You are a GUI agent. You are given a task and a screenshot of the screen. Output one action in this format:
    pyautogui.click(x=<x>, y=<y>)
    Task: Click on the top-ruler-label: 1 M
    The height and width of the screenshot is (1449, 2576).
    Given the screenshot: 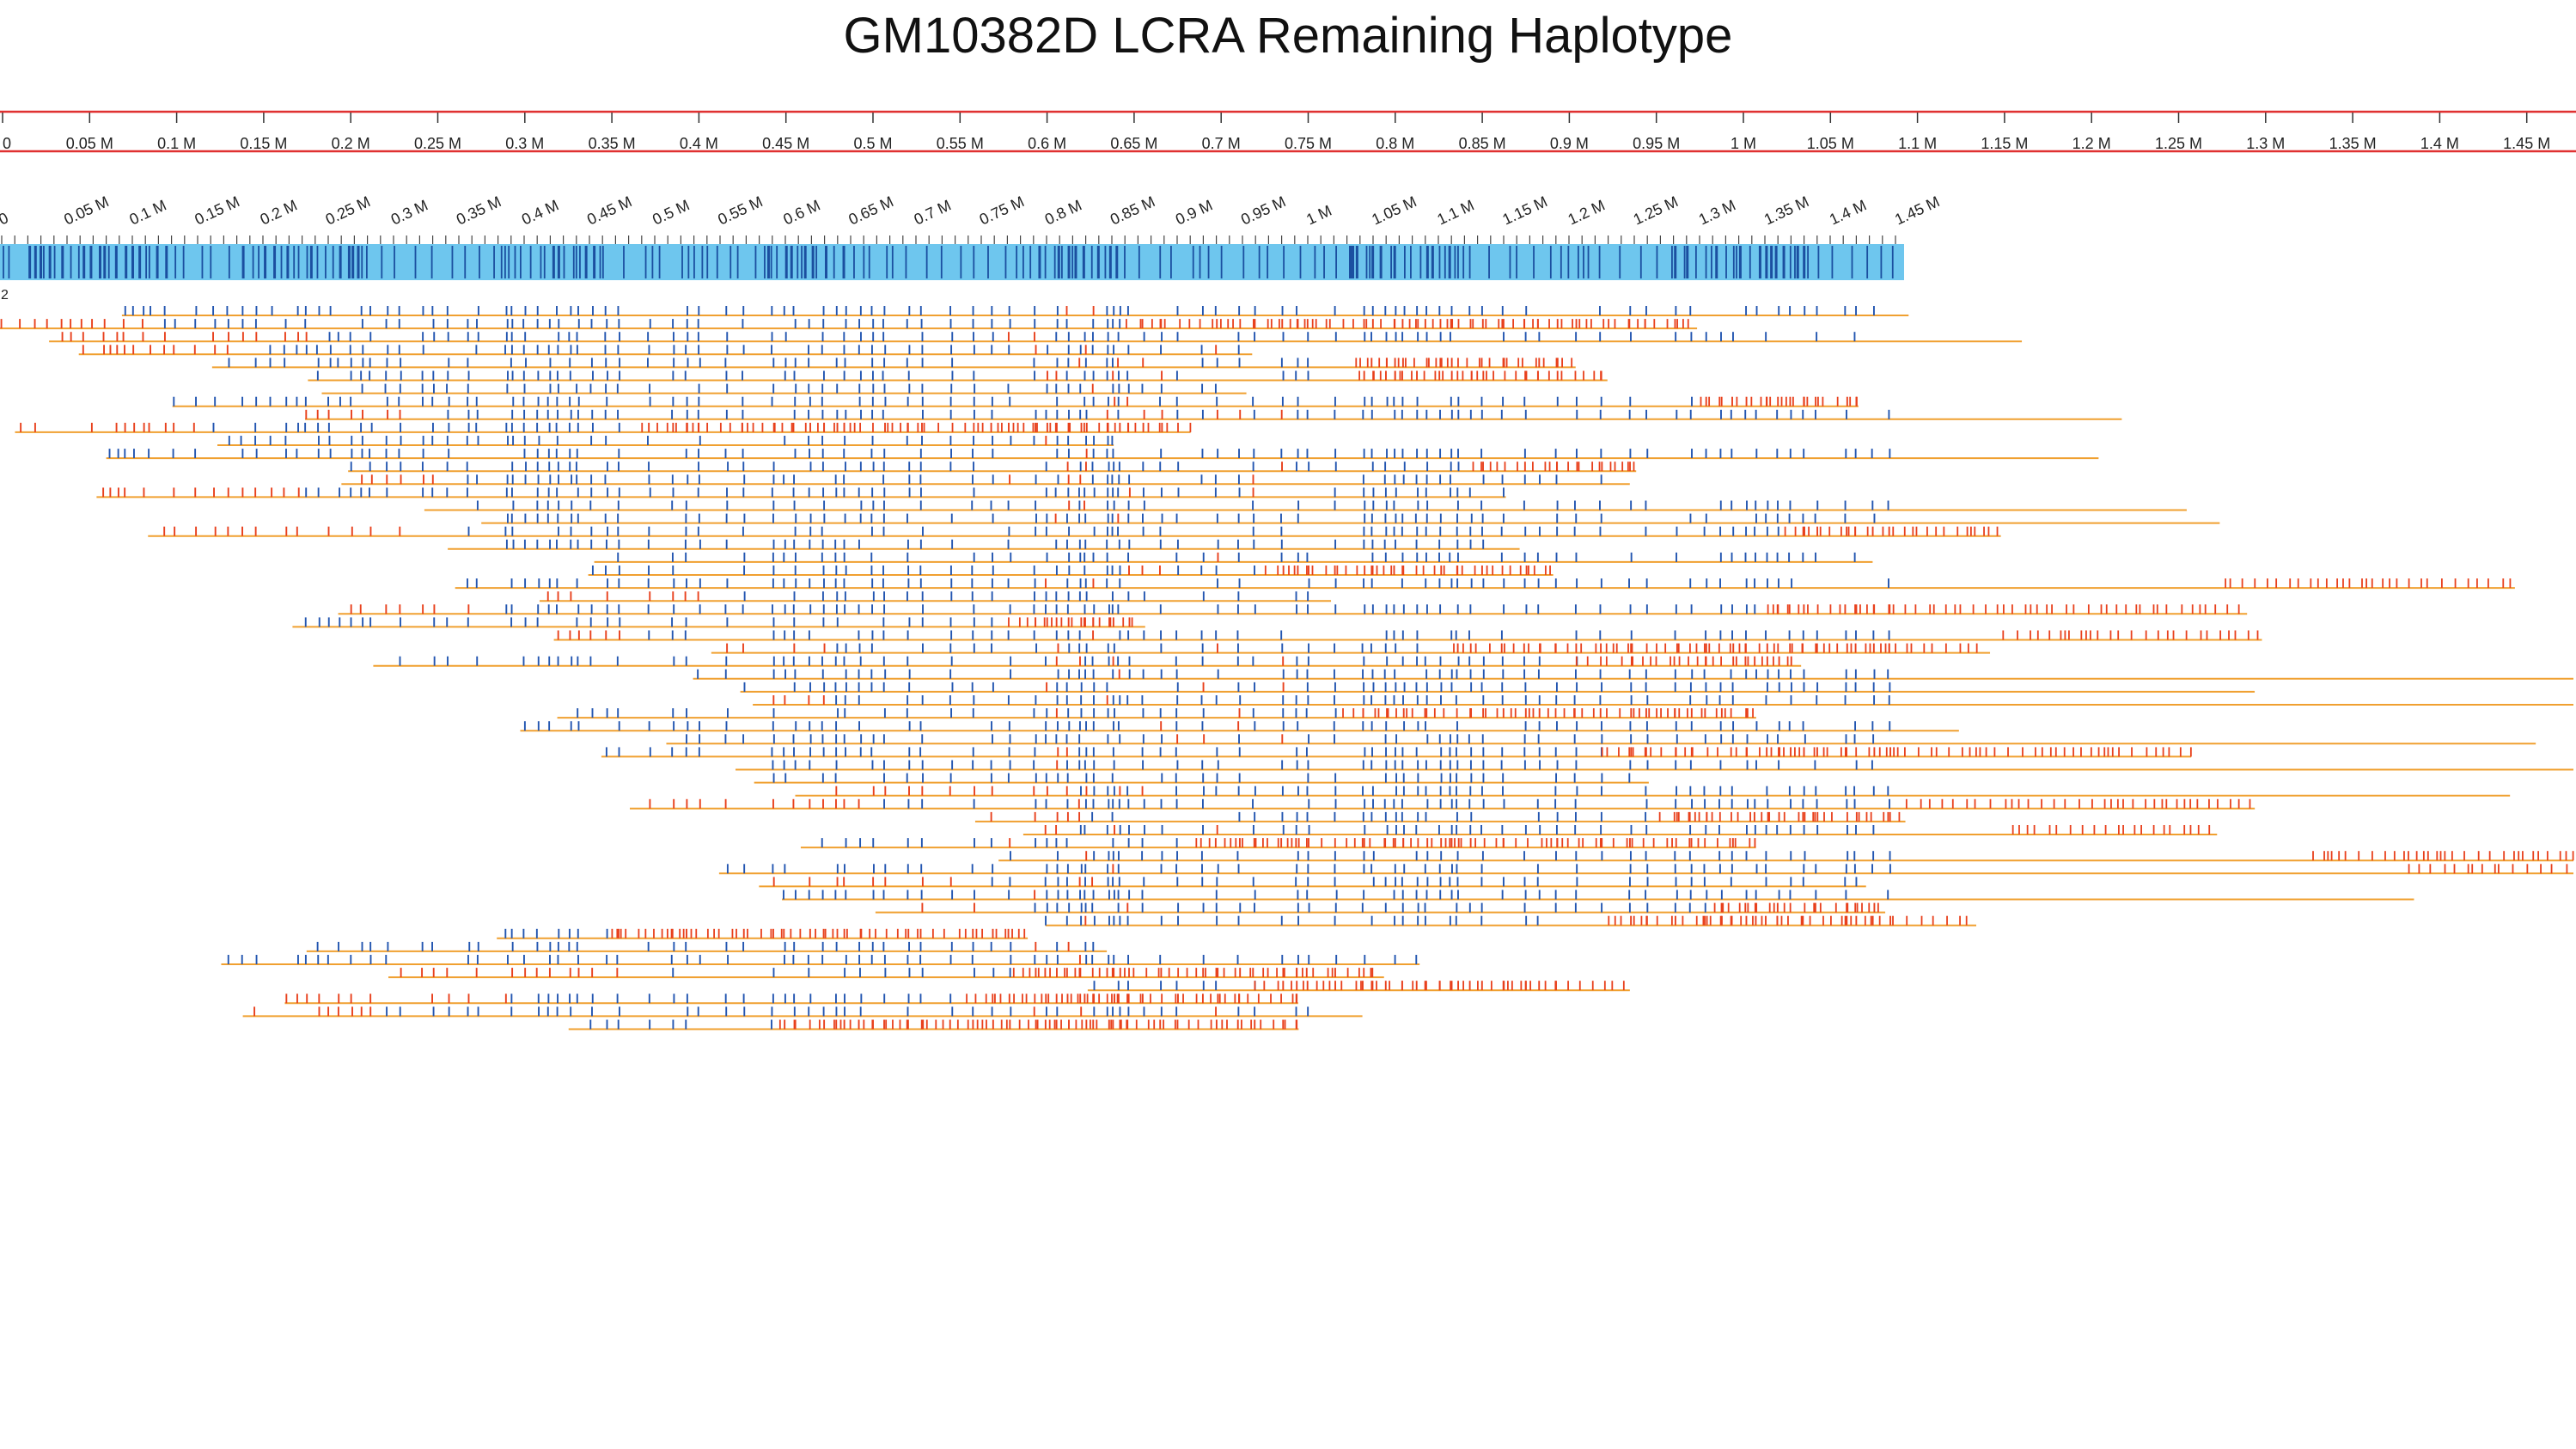 What is the action you would take?
    pyautogui.click(x=1743, y=143)
    